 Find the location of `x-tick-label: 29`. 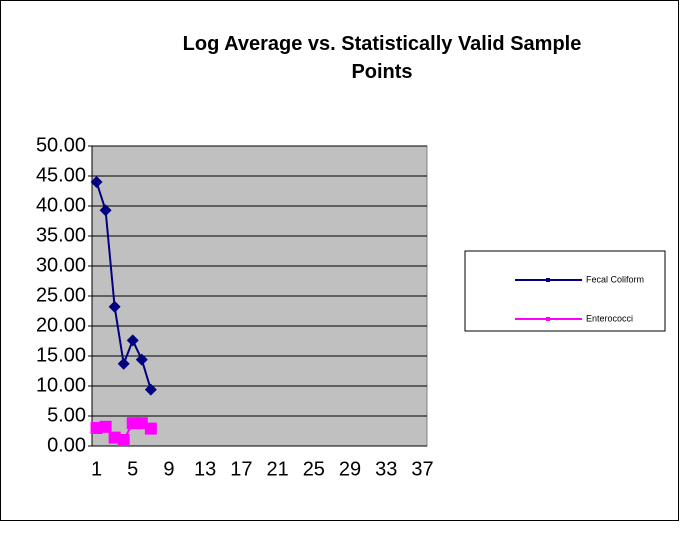

x-tick-label: 29 is located at coordinates (350, 469).